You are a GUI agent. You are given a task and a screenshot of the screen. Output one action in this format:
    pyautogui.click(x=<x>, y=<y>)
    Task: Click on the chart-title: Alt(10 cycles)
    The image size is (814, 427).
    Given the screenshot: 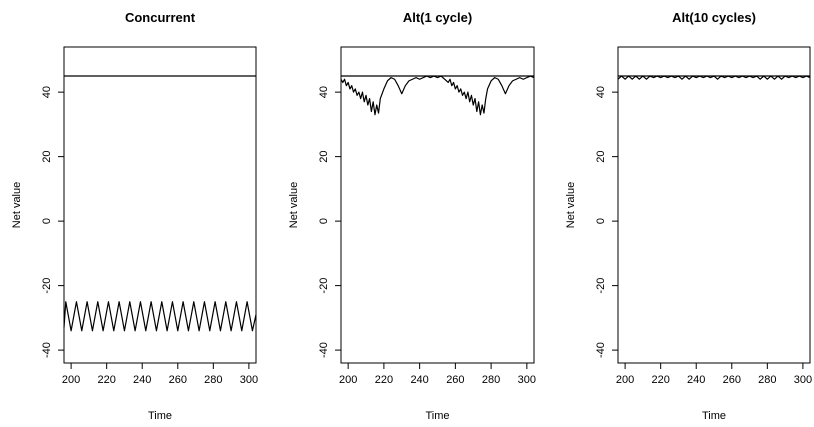 What is the action you would take?
    pyautogui.click(x=714, y=17)
    